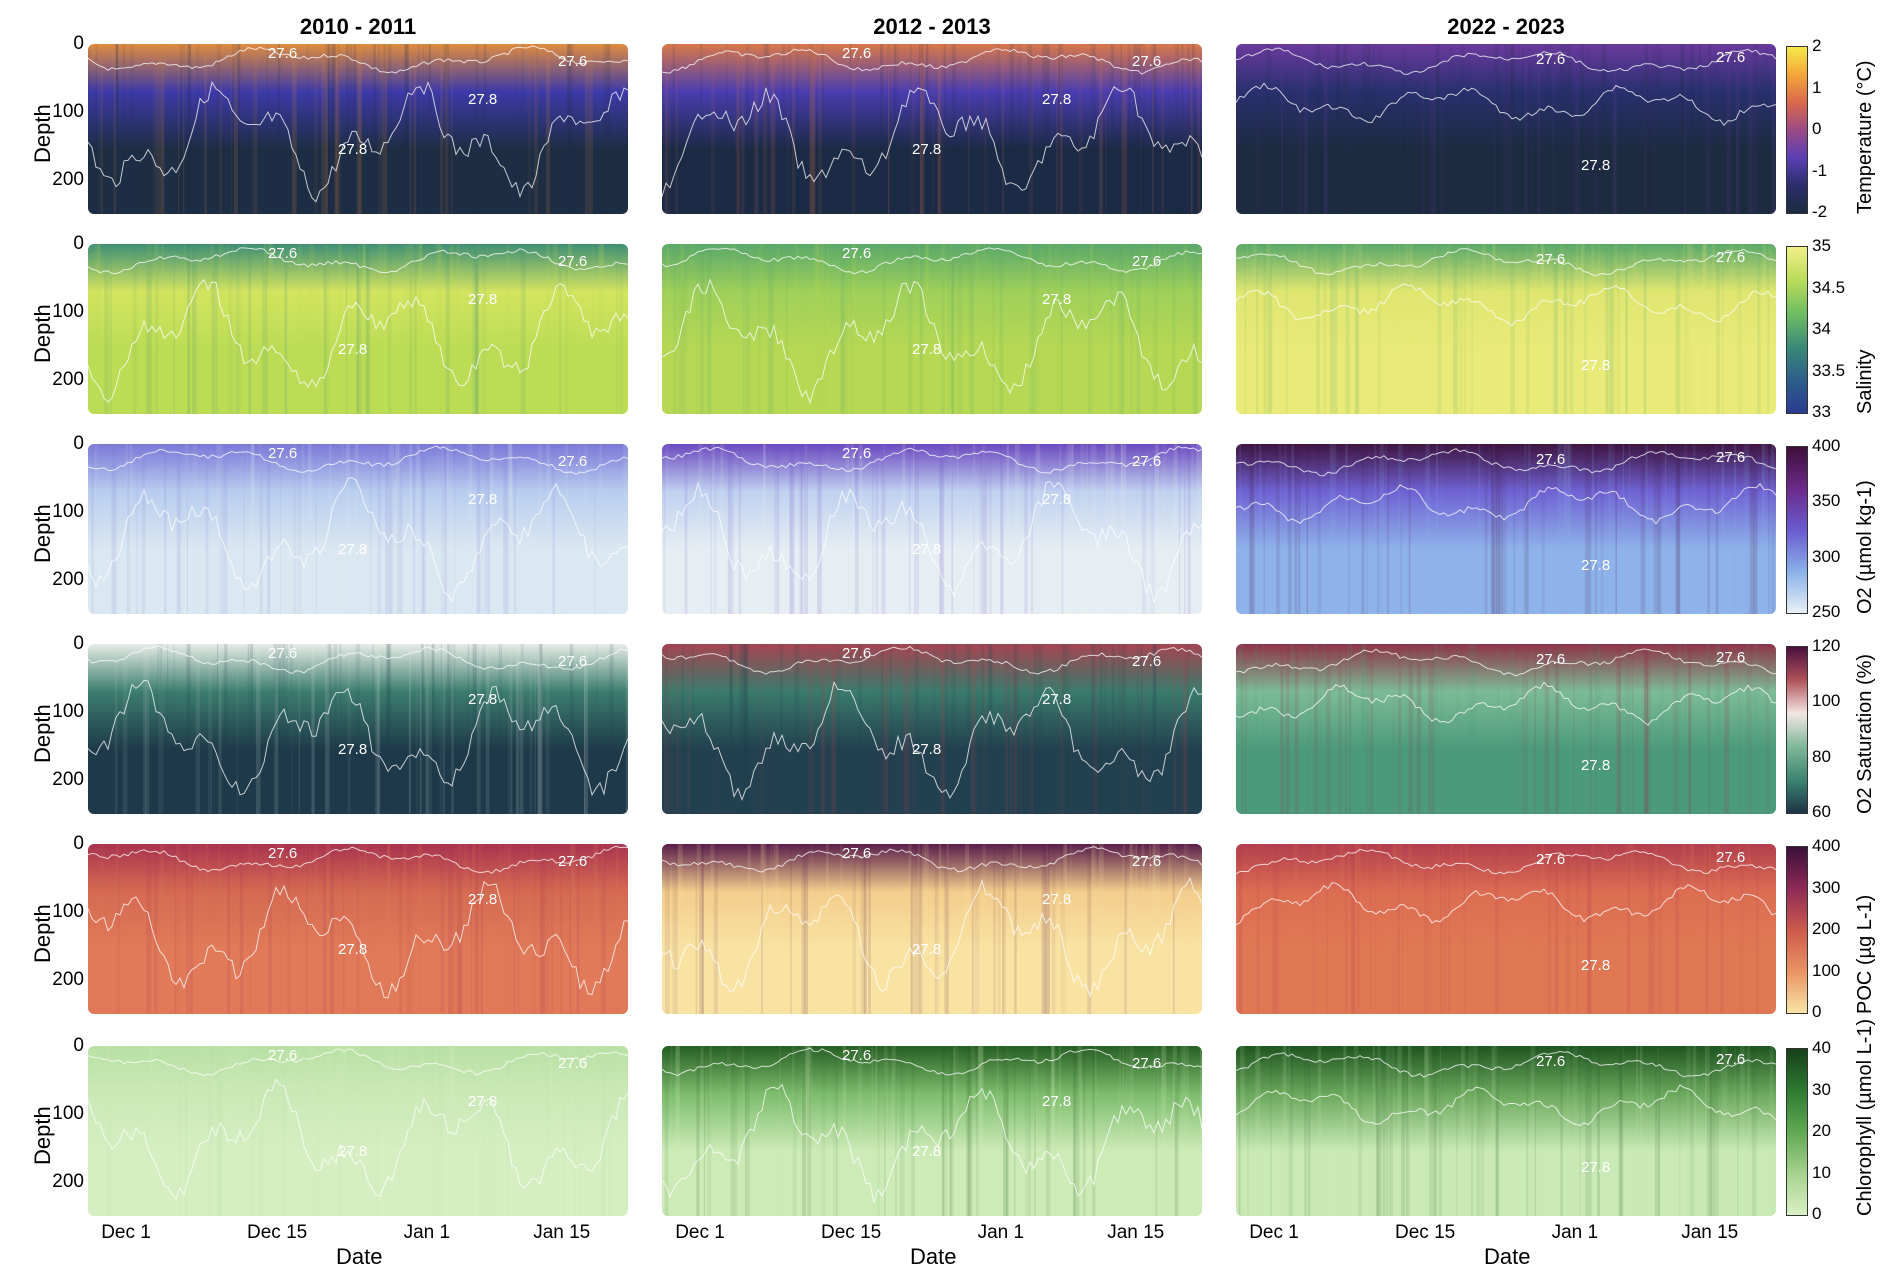  I want to click on heatmap-panel: 27.6 27.6 27.8 27.8, so click(932, 729).